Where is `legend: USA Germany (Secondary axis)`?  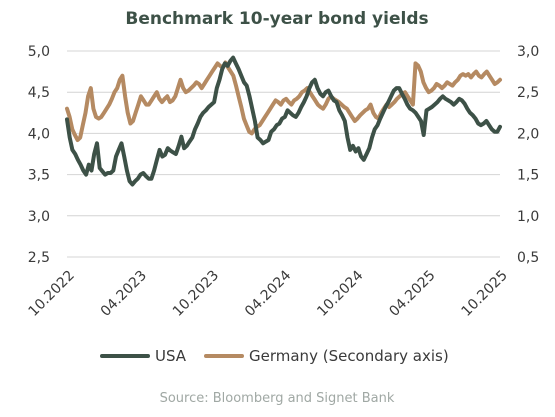
legend: USA Germany (Secondary axis) is located at coordinates (274, 356).